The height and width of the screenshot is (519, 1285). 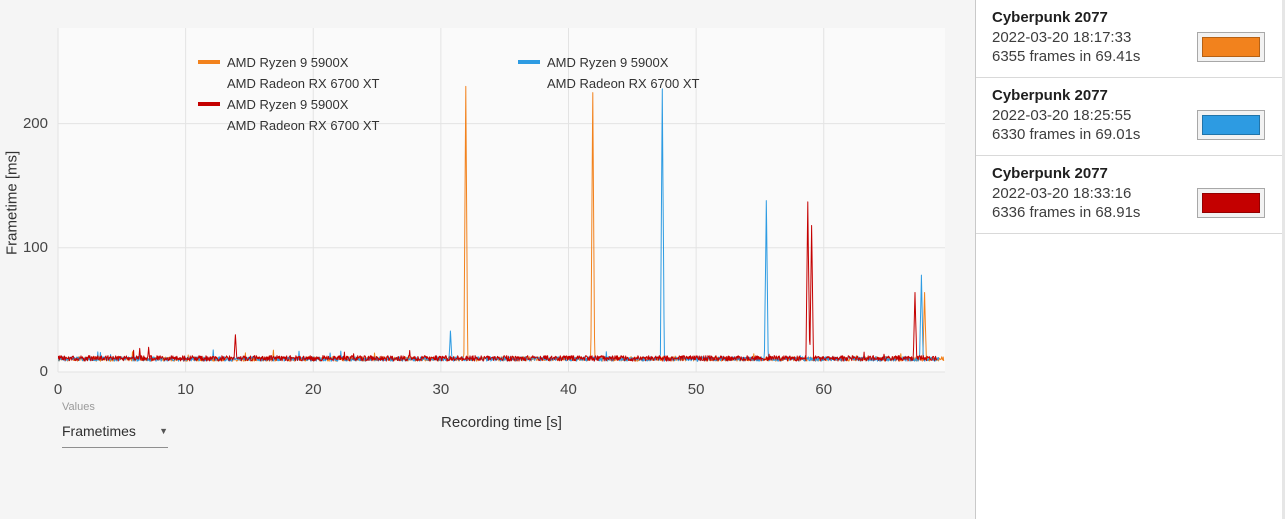 I want to click on legend-entry-orange: AMD Ryzen 9 5900X AMD Radeon RX 6700 XT, so click(x=288, y=73).